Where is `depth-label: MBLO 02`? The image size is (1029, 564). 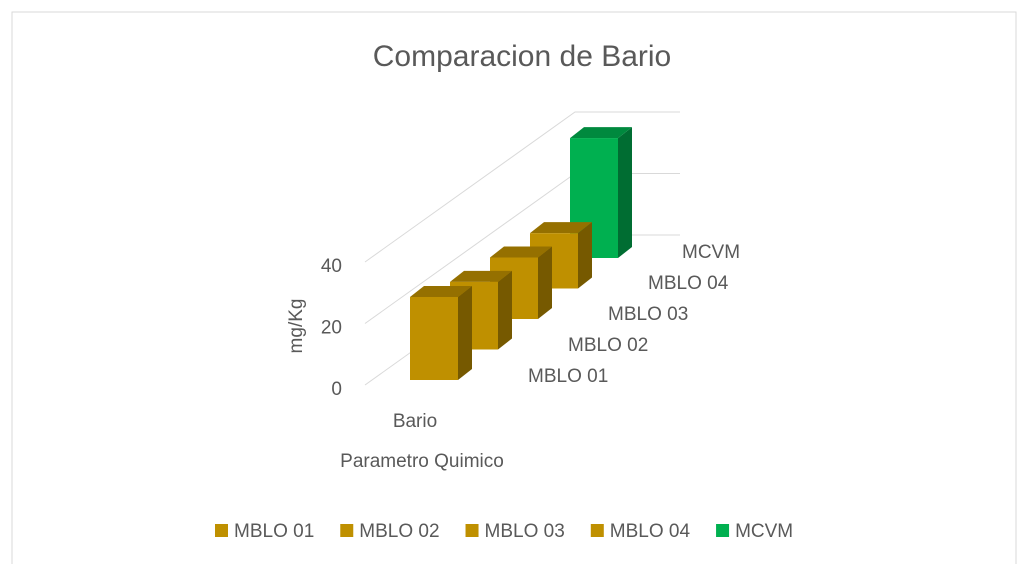 depth-label: MBLO 02 is located at coordinates (608, 345).